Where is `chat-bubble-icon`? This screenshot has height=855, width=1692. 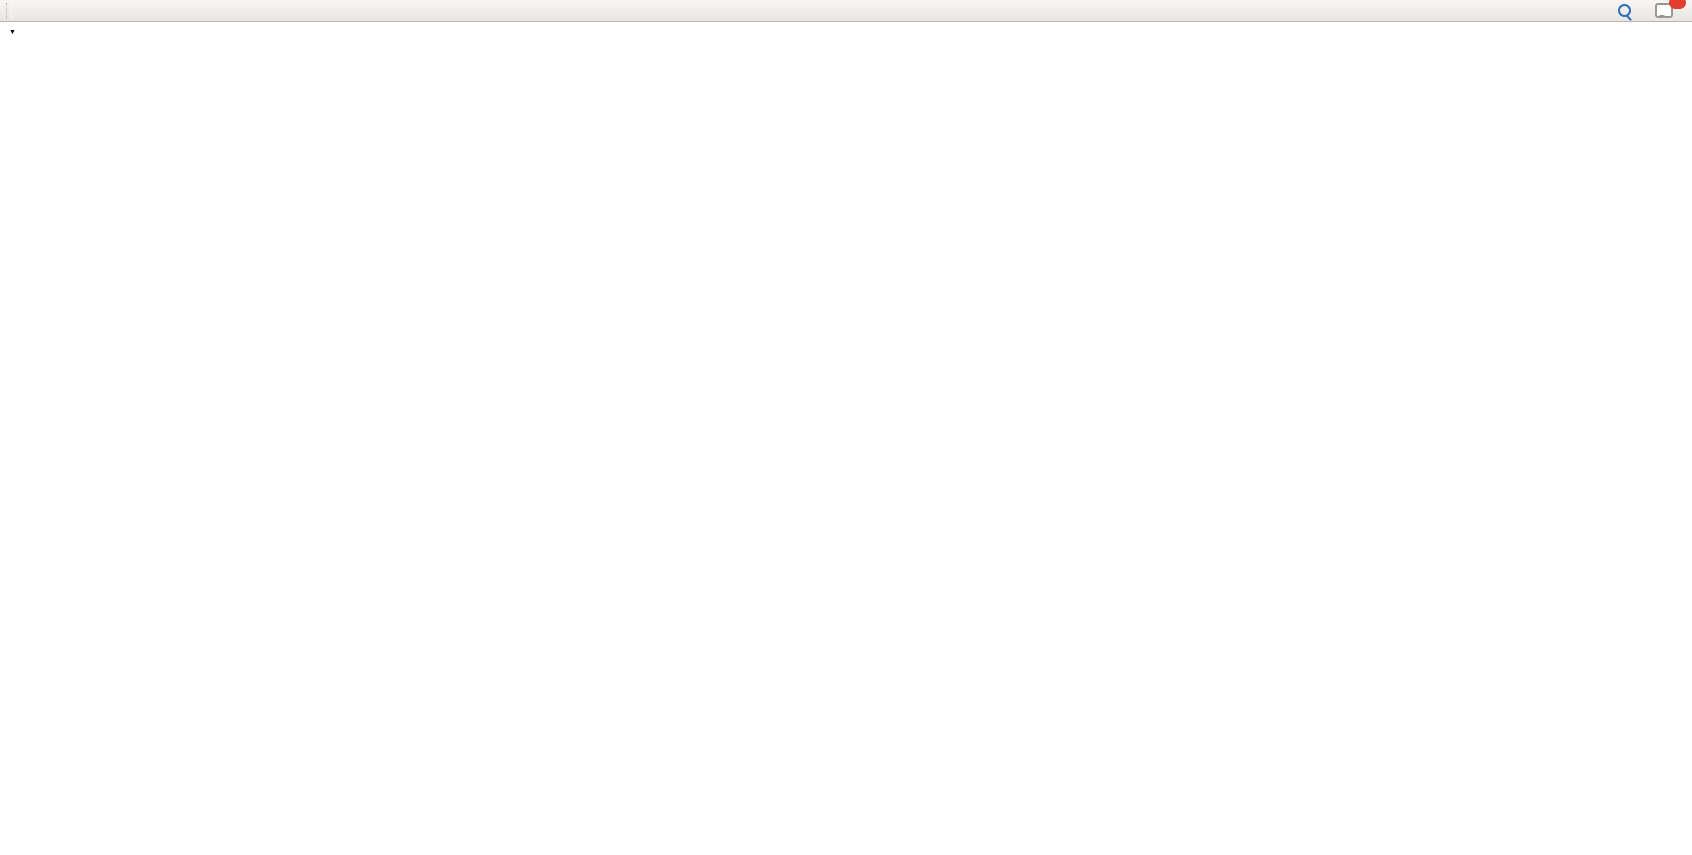
chat-bubble-icon is located at coordinates (1664, 10).